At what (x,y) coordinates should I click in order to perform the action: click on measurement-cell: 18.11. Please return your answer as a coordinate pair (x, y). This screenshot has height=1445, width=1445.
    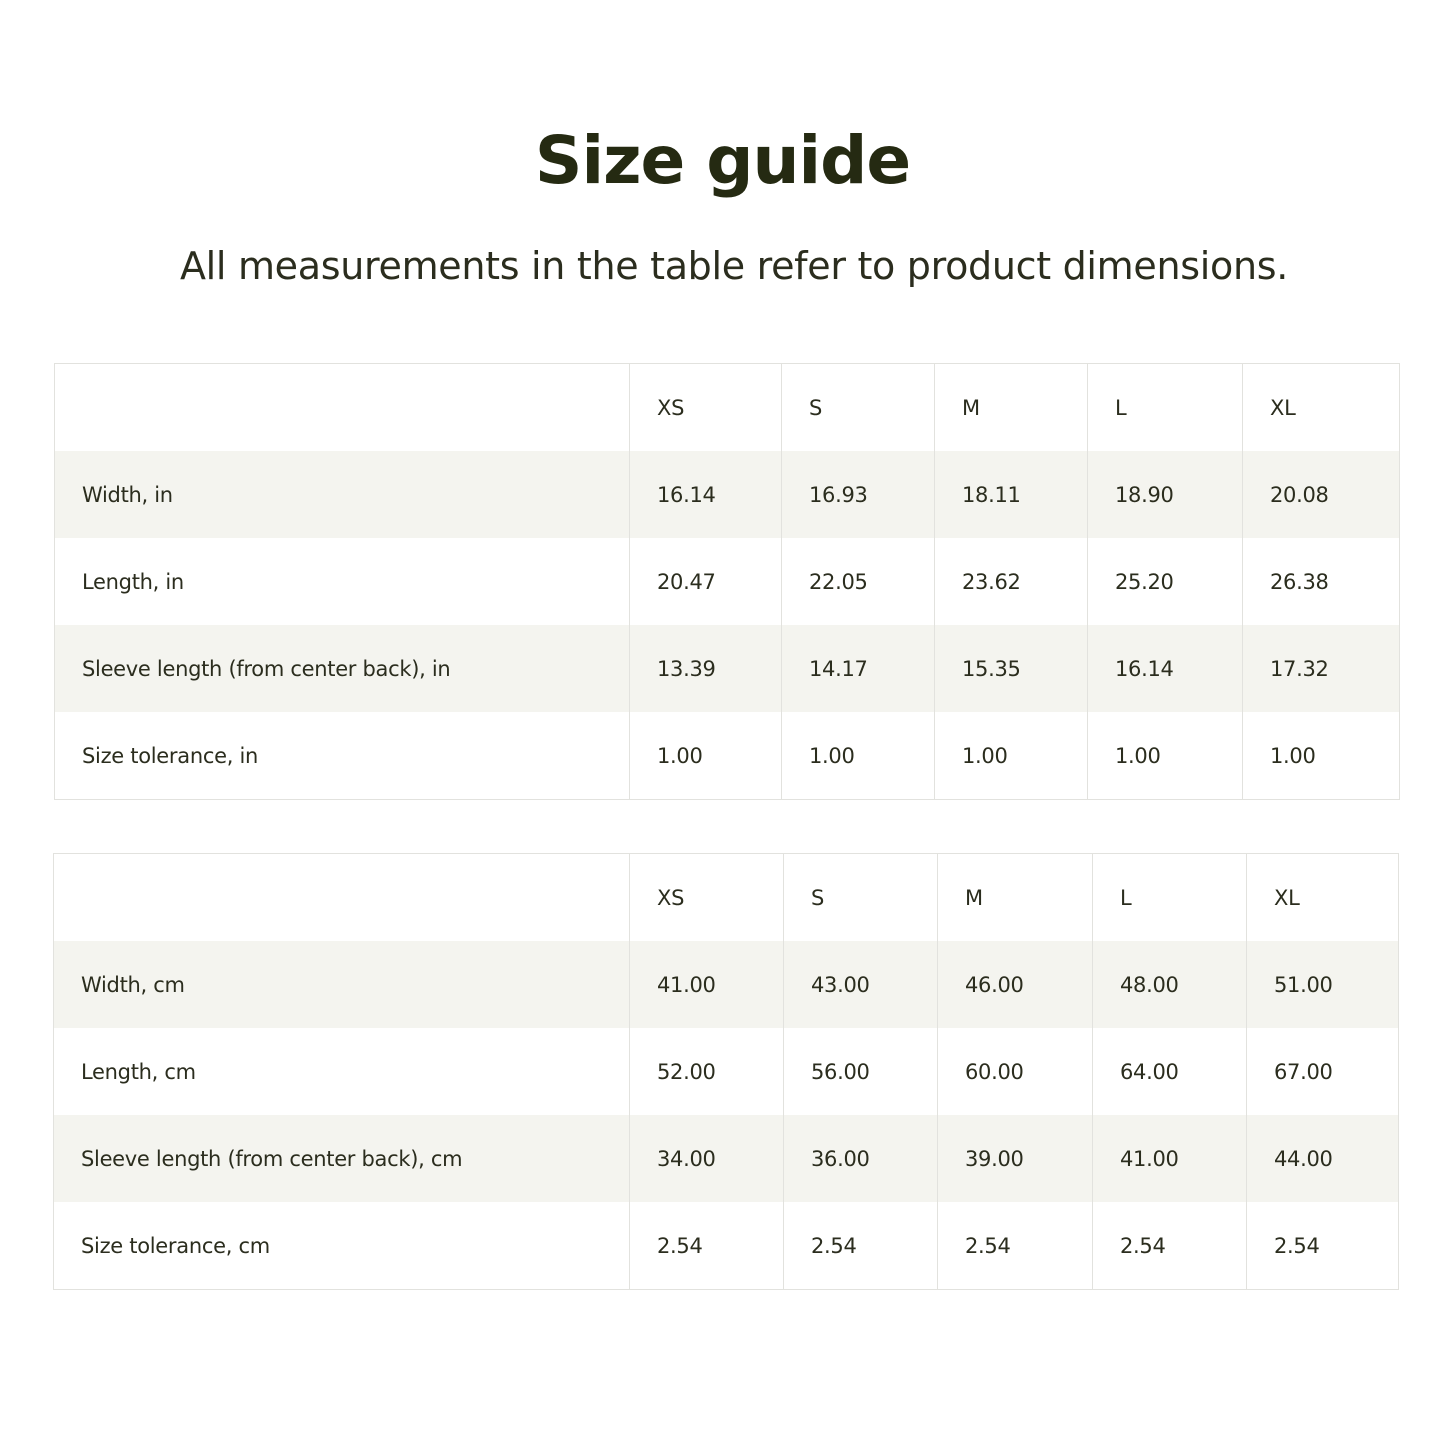
    Looking at the image, I should click on (1011, 494).